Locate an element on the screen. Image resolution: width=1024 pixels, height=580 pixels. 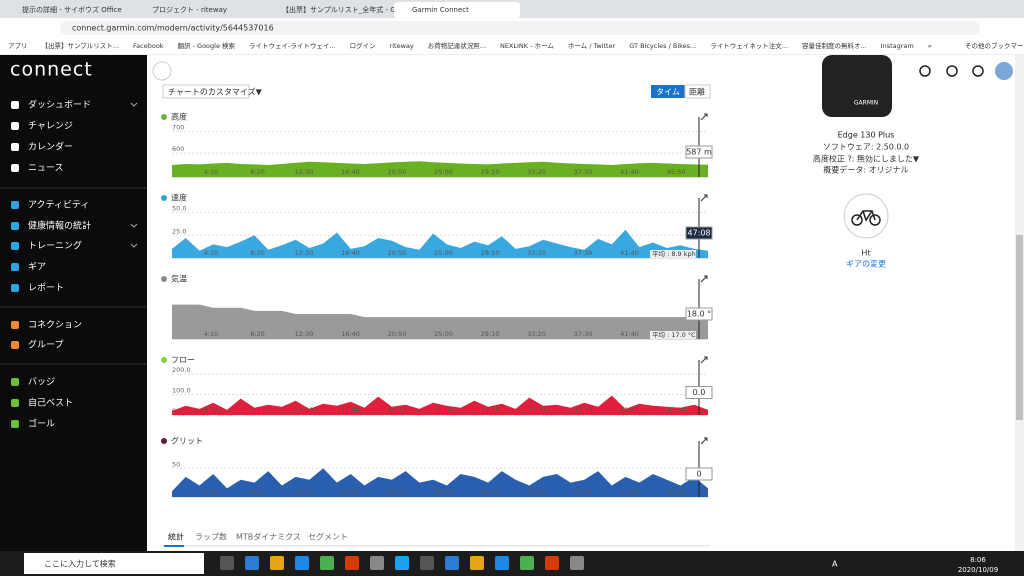
calibration: 高度校正 ?: 無効にしました▼ is located at coordinates (866, 159).